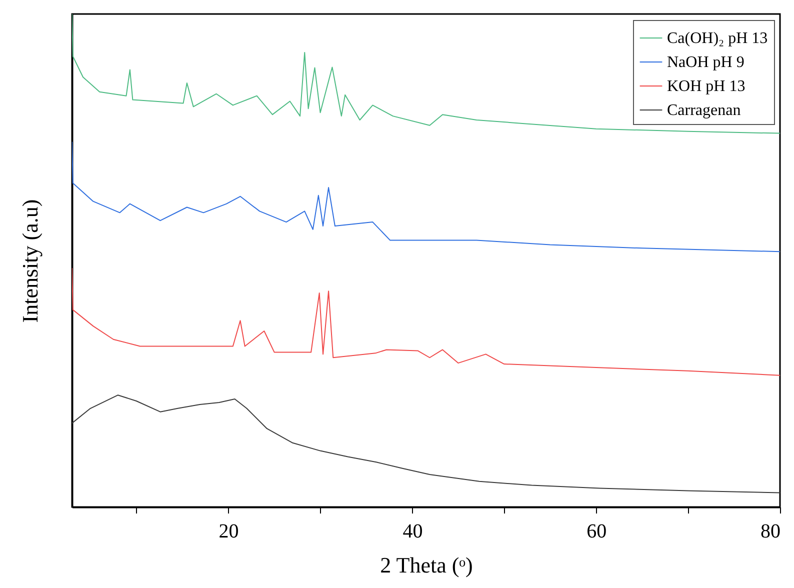 The image size is (794, 588). I want to click on x-axis-title: 2 Theta (ᵒ), so click(426, 565).